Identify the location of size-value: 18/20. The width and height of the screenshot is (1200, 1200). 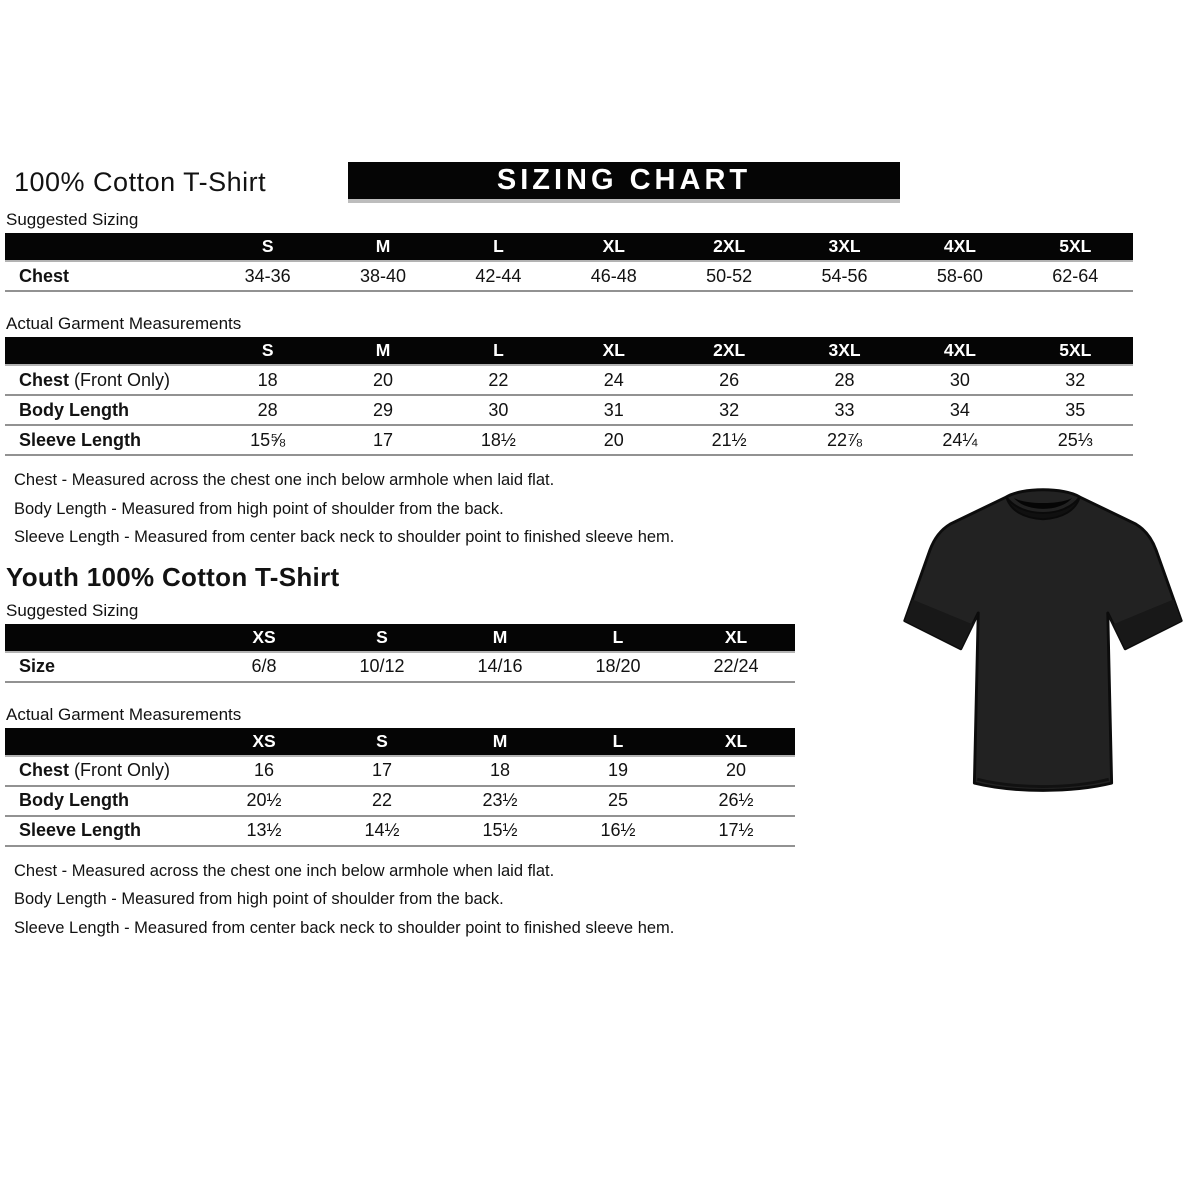
(618, 666).